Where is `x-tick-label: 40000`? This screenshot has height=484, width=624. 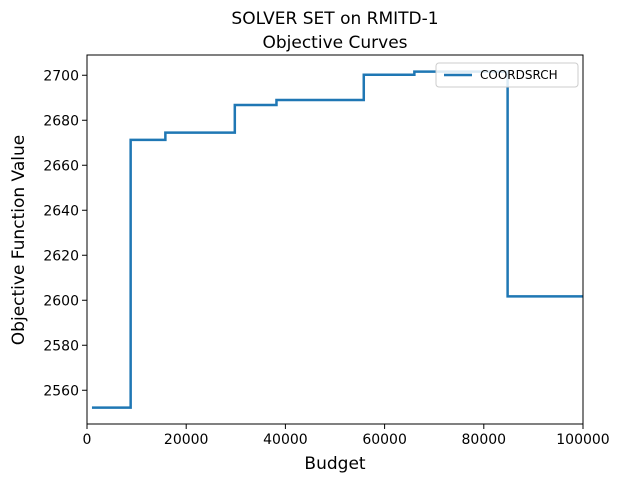
x-tick-label: 40000 is located at coordinates (285, 440).